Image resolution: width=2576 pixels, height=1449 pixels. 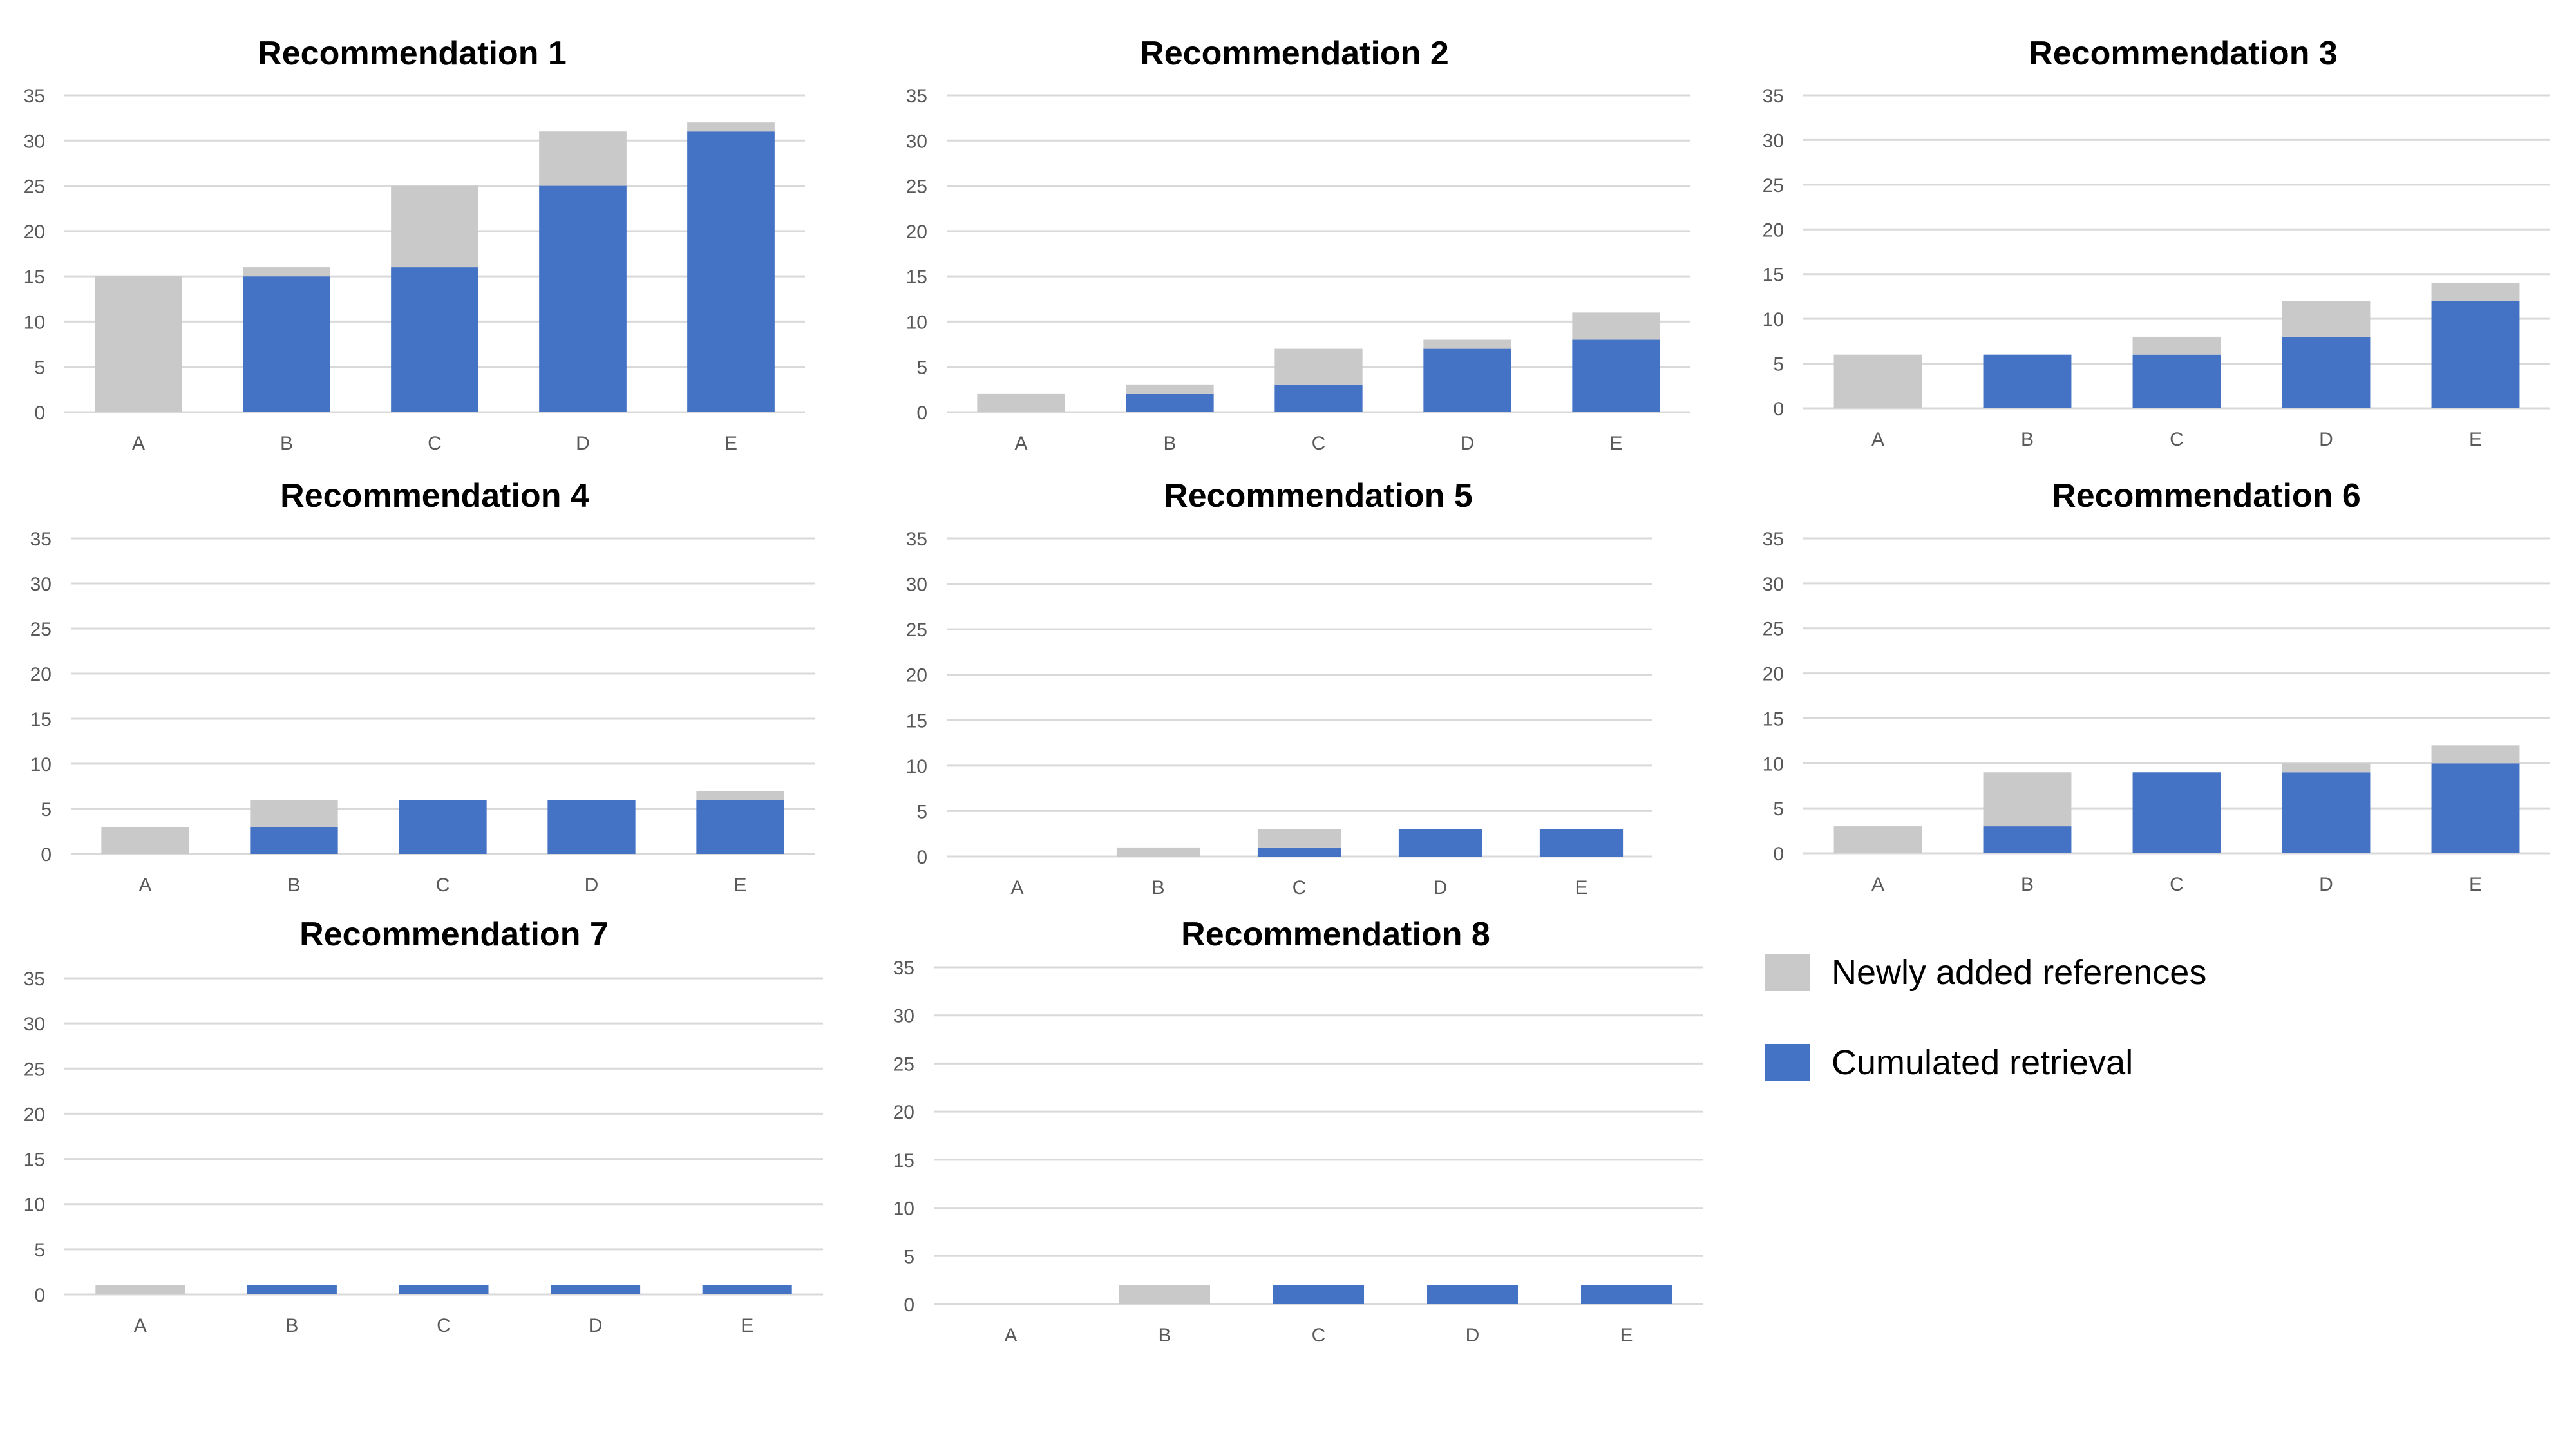 What do you see at coordinates (2020, 973) in the screenshot?
I see `legend-label-newly-added: Newly added references` at bounding box center [2020, 973].